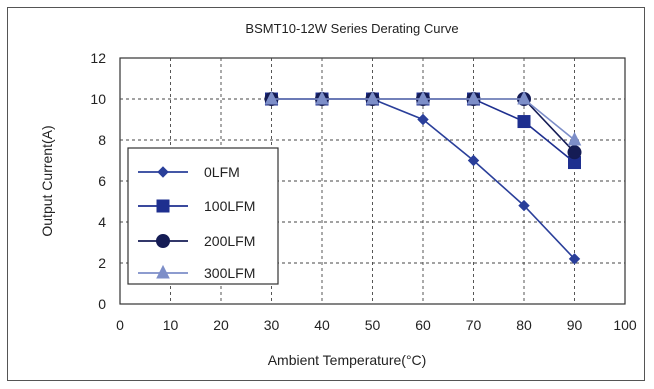 The height and width of the screenshot is (389, 654). Describe the element at coordinates (171, 325) in the screenshot. I see `x-tick-label: 10` at that location.